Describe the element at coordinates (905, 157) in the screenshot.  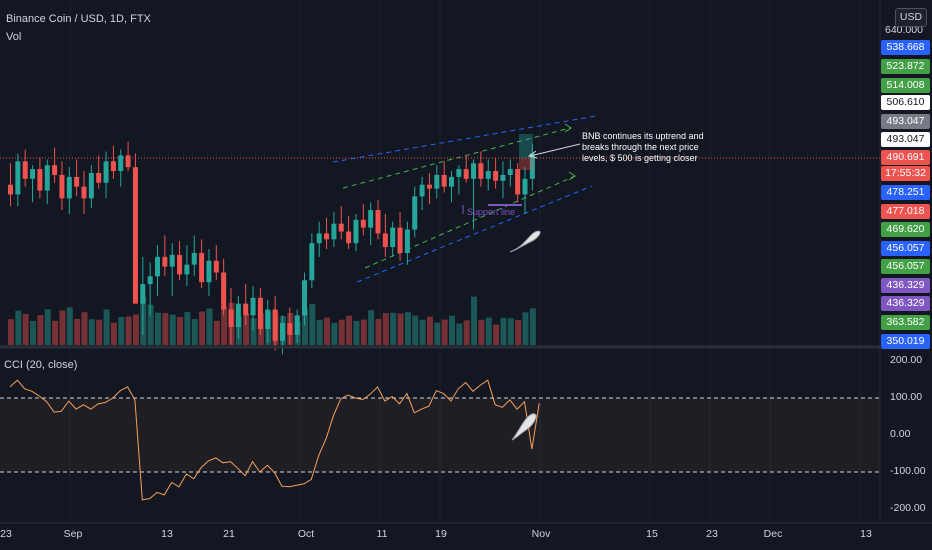
I see `price-axis-label: 490.691` at that location.